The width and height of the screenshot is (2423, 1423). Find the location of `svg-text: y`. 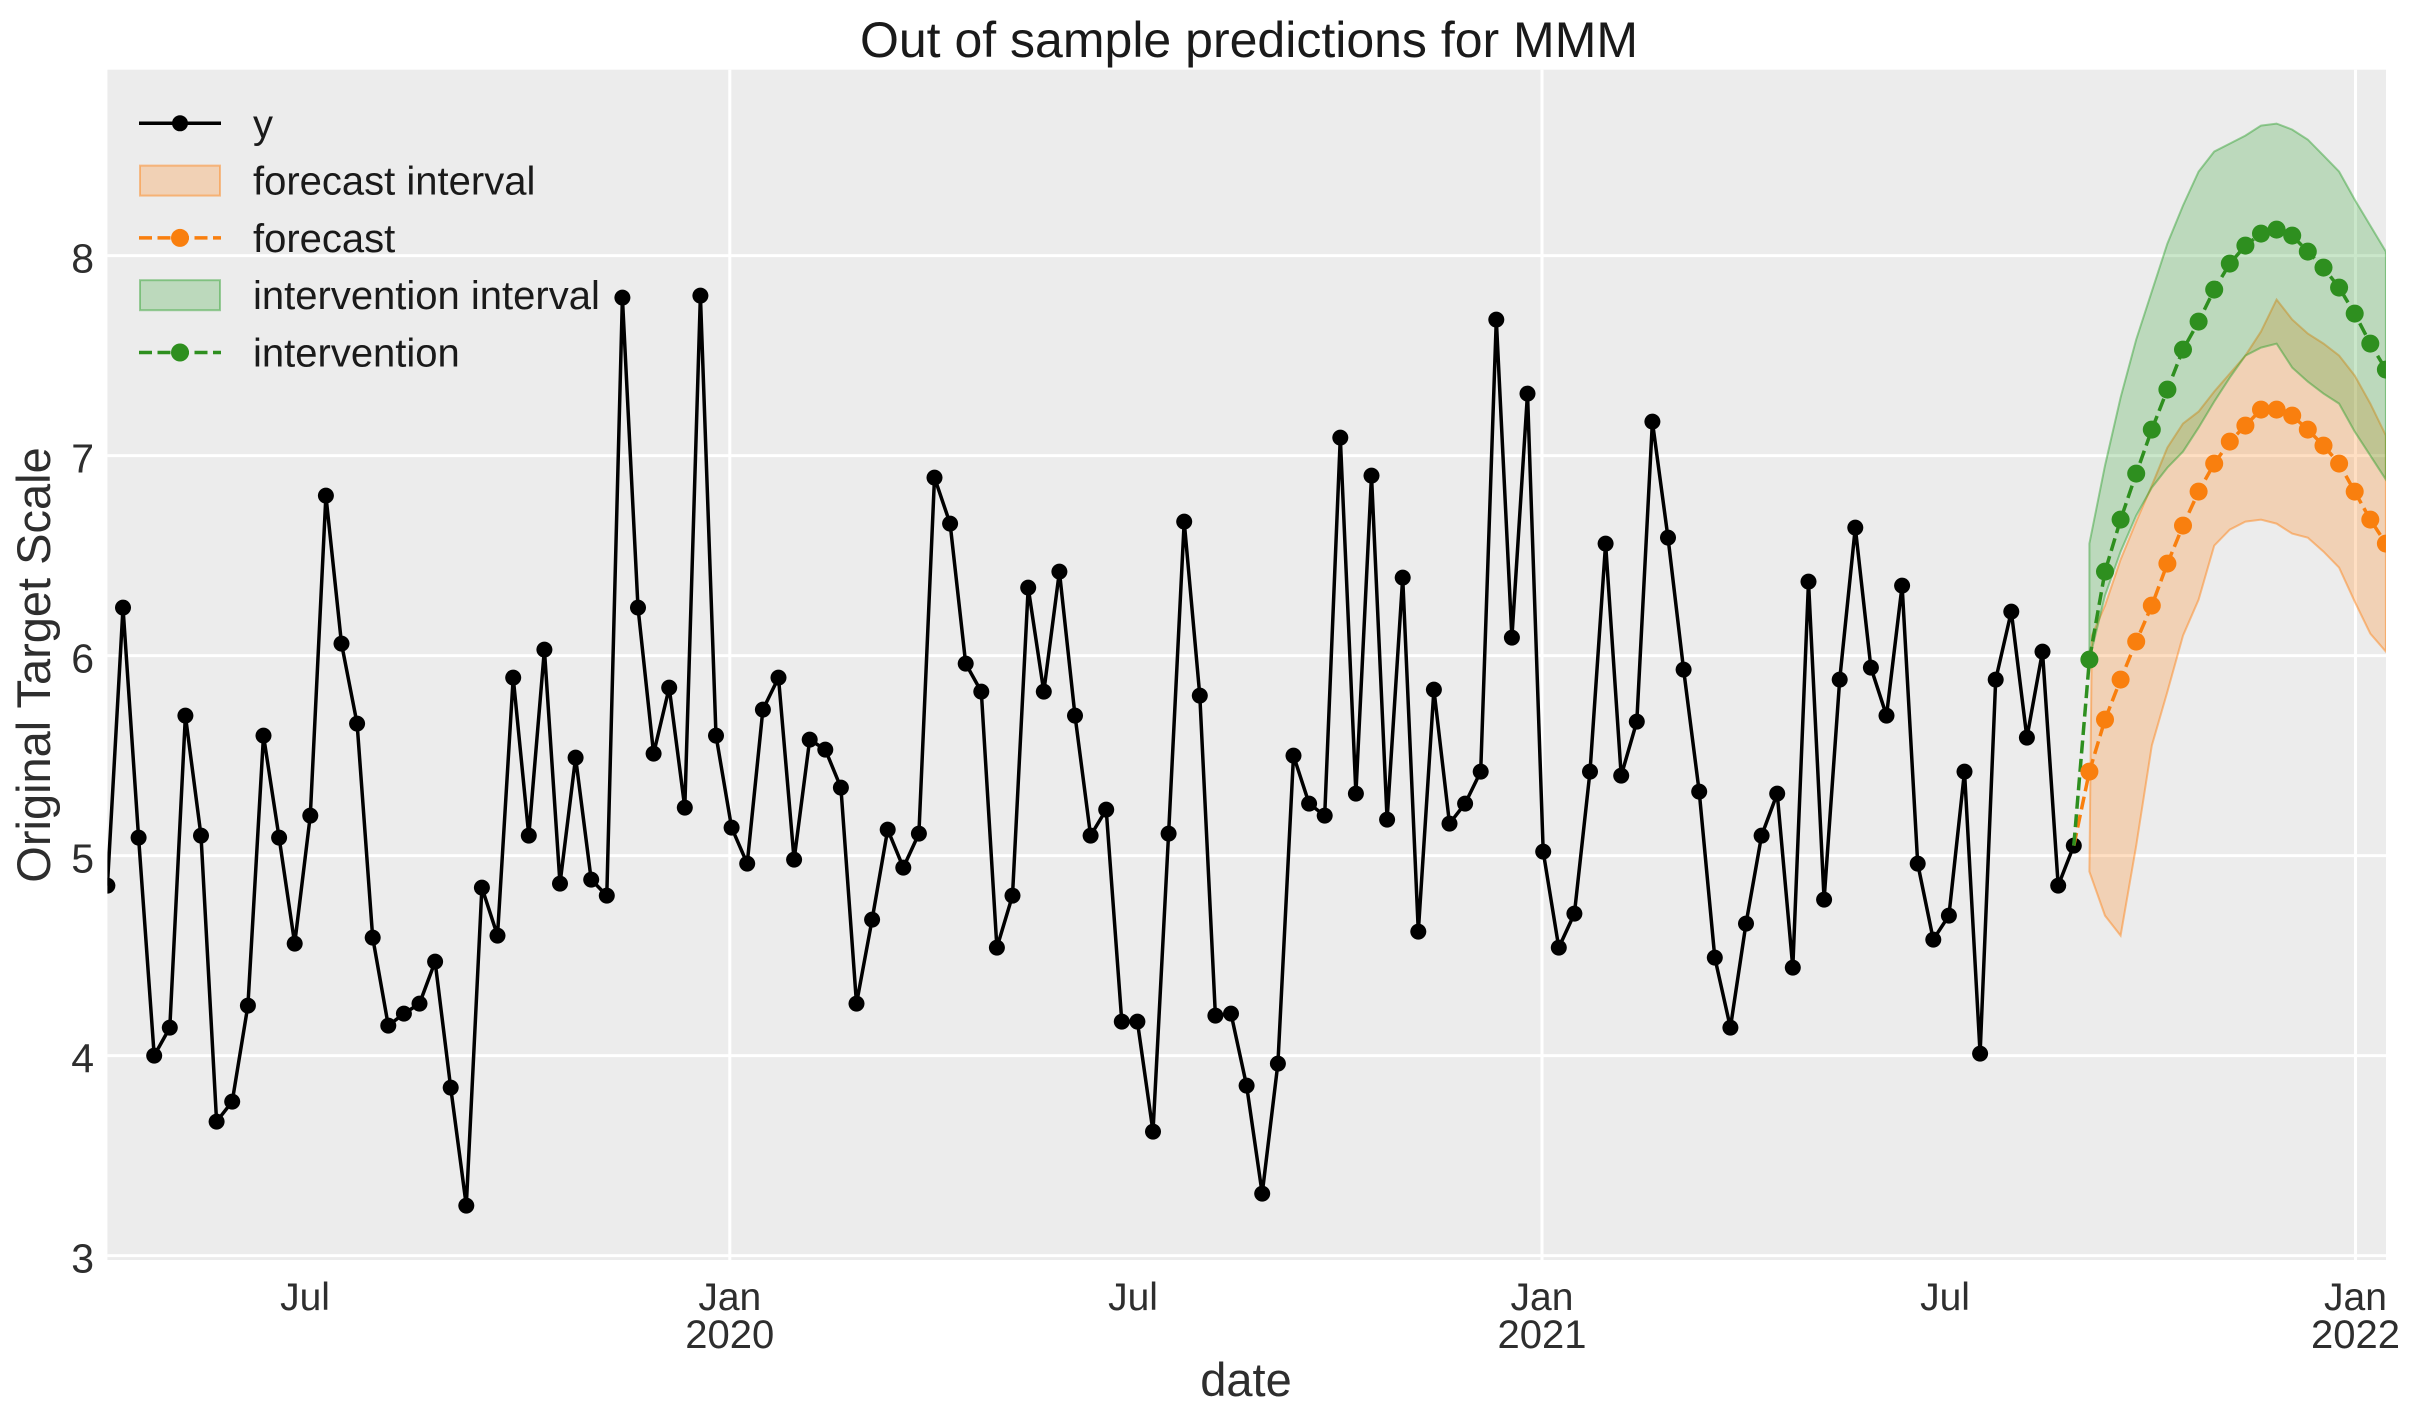

svg-text: y is located at coordinates (263, 124).